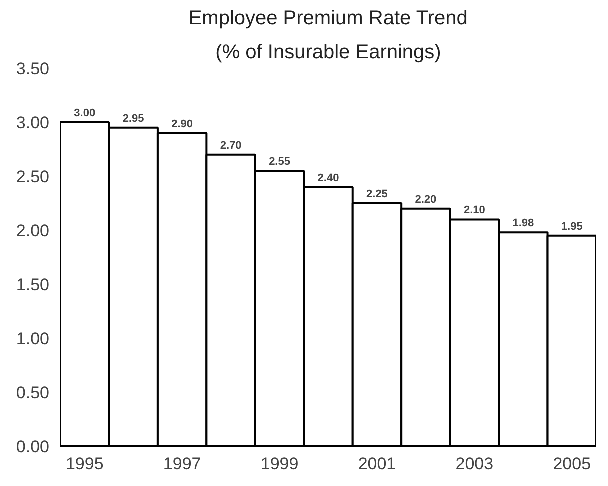  Describe the element at coordinates (475, 210) in the screenshot. I see `data-label: 2.10` at that location.